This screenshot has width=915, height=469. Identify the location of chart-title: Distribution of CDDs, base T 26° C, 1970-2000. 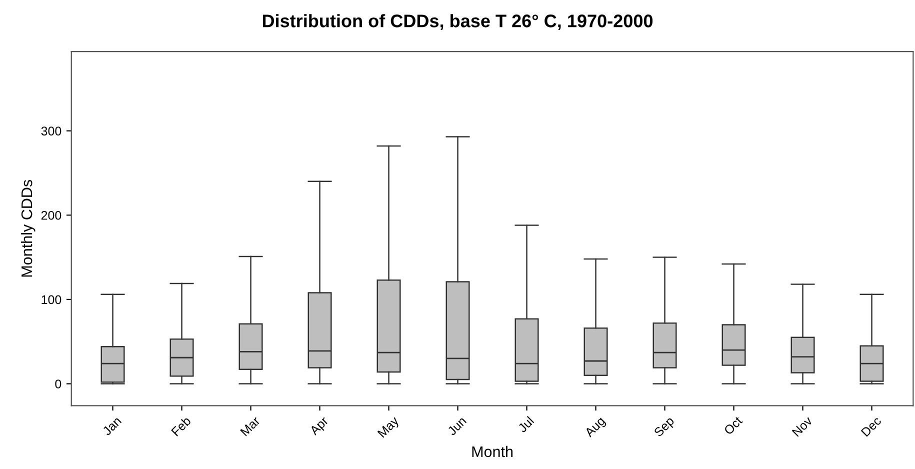
(457, 22).